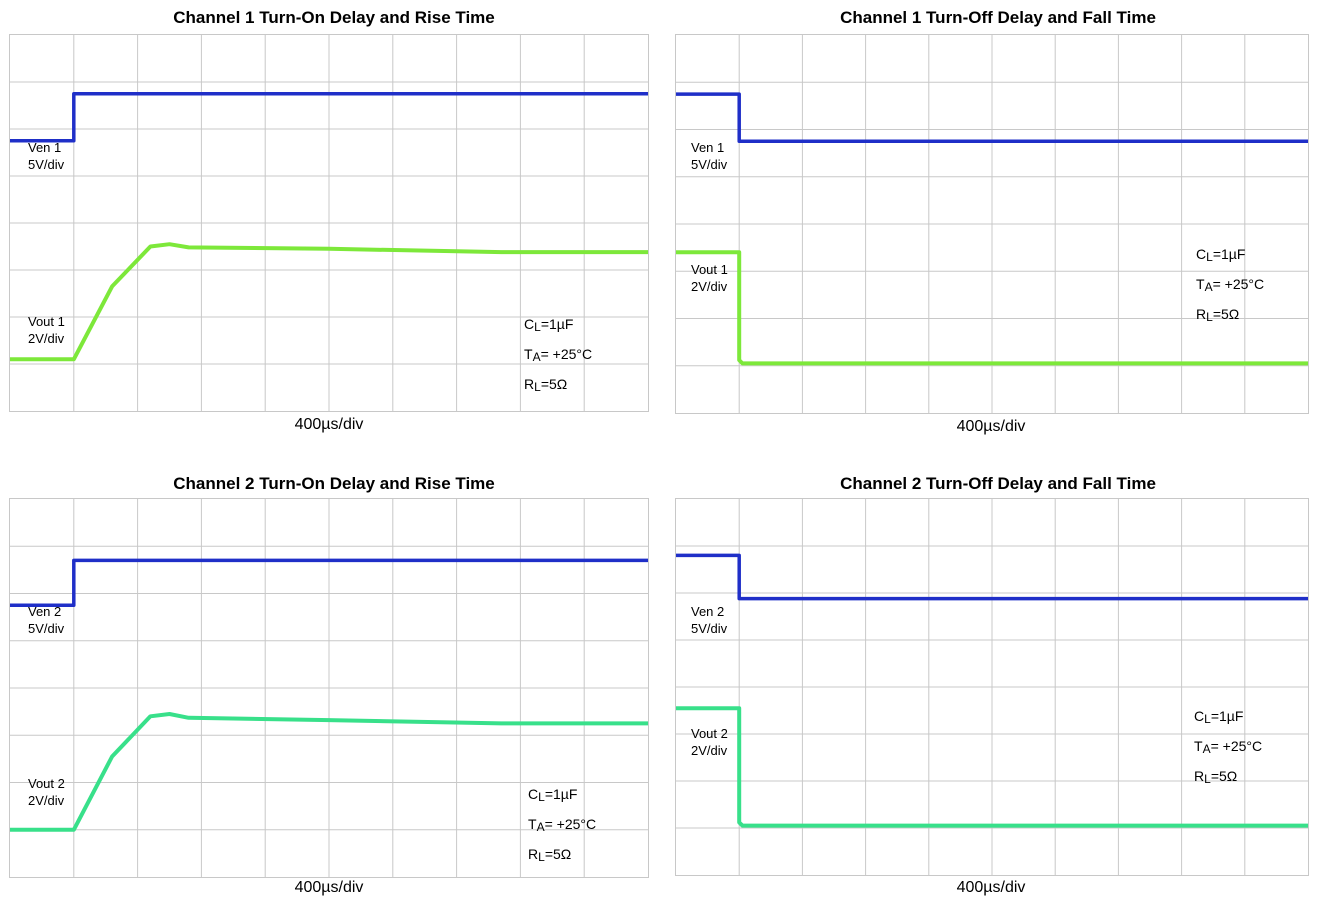  Describe the element at coordinates (998, 483) in the screenshot. I see `chart-title: Channel 2 Turn-Off Delay and Fall Time` at that location.